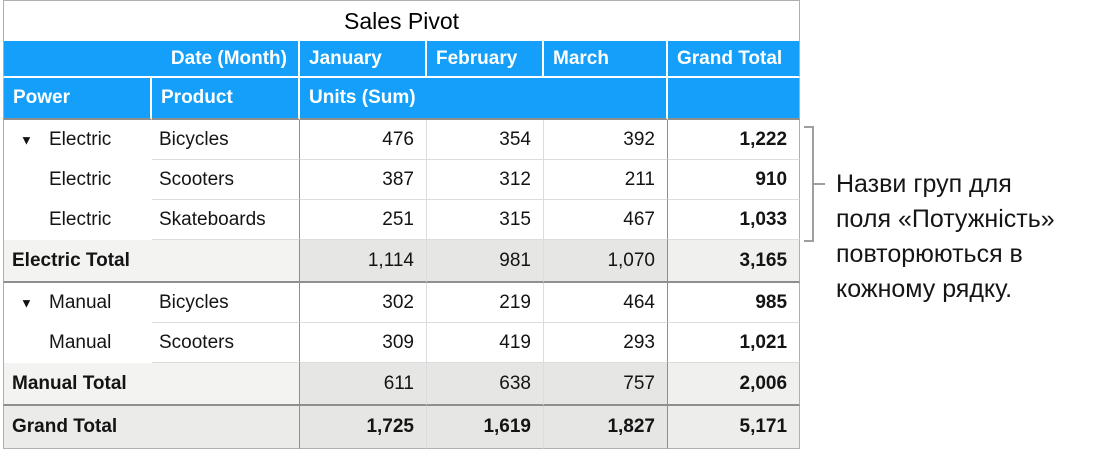 The height and width of the screenshot is (454, 1113). I want to click on subtotal-value-cell: 1,114, so click(363, 261).